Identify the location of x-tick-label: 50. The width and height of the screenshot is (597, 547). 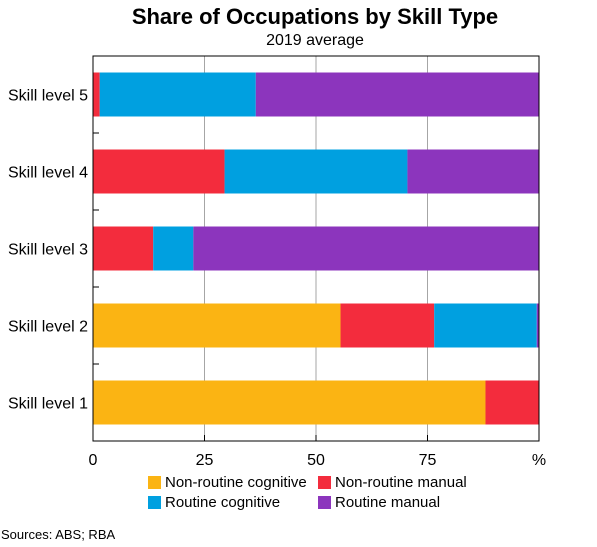
(316, 460).